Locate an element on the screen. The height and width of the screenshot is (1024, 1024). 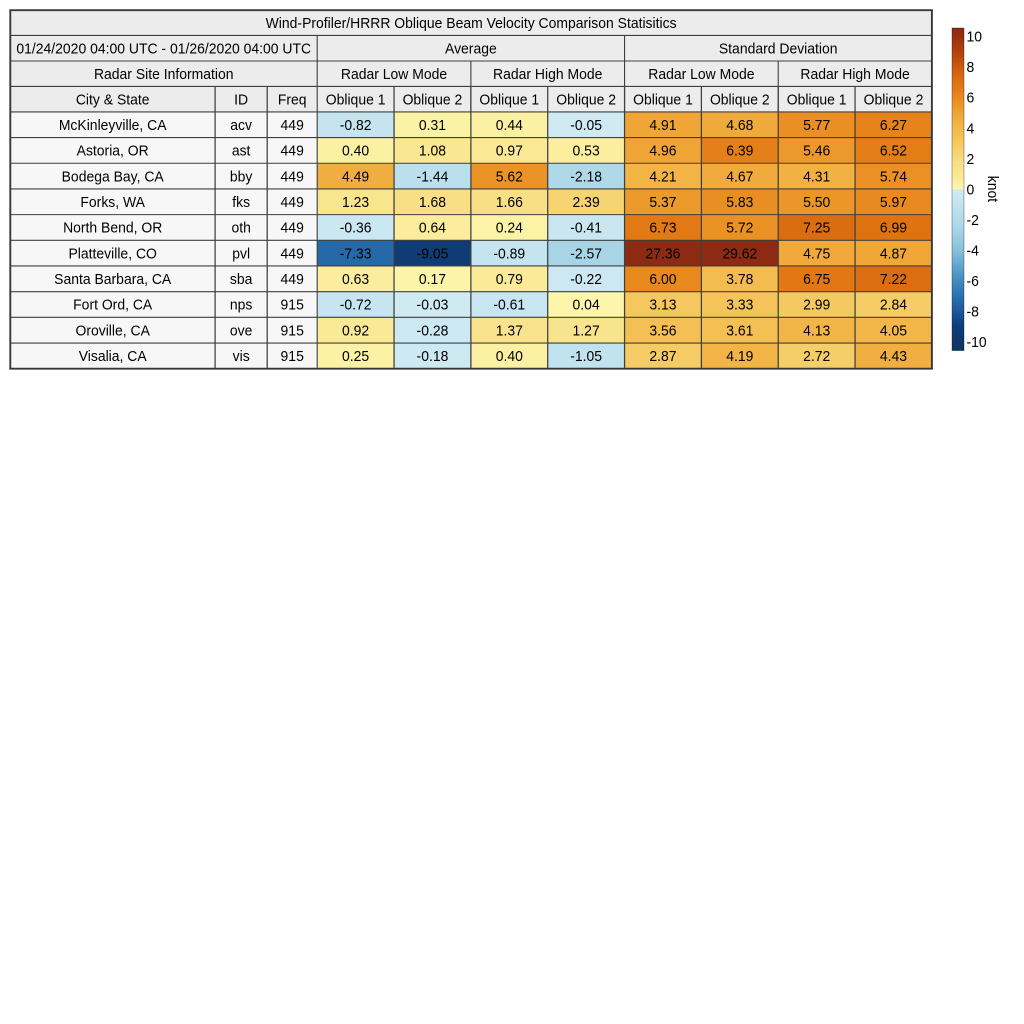
svg-text: Platteville, CO is located at coordinates (113, 253).